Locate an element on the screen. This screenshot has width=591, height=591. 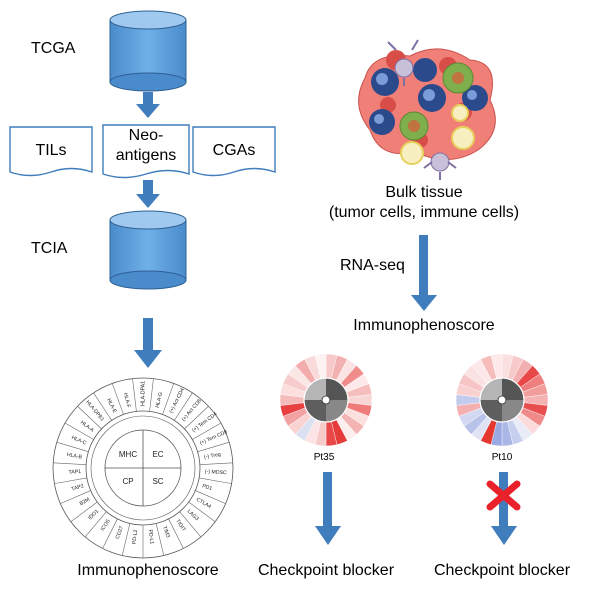
wheel-segment-label: PD1 is located at coordinates (206, 487).